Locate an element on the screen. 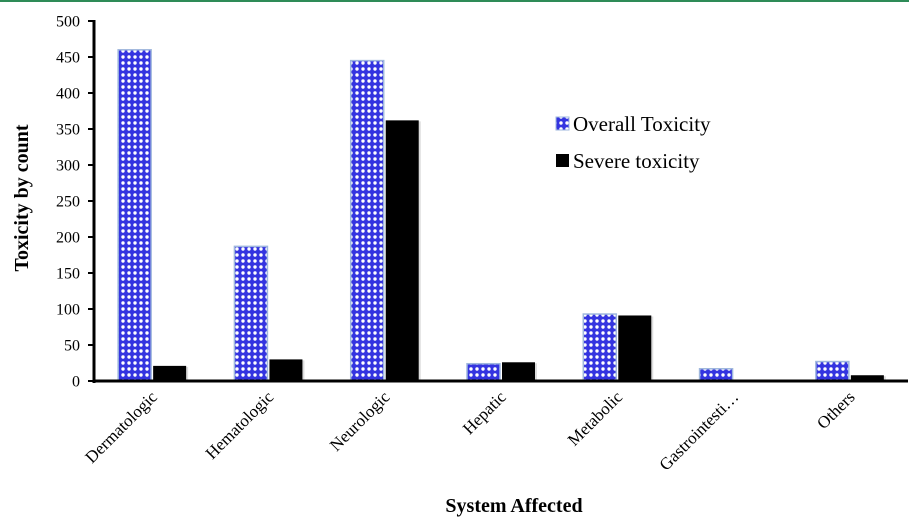 Image resolution: width=909 pixels, height=517 pixels. top-rule is located at coordinates (454, 1).